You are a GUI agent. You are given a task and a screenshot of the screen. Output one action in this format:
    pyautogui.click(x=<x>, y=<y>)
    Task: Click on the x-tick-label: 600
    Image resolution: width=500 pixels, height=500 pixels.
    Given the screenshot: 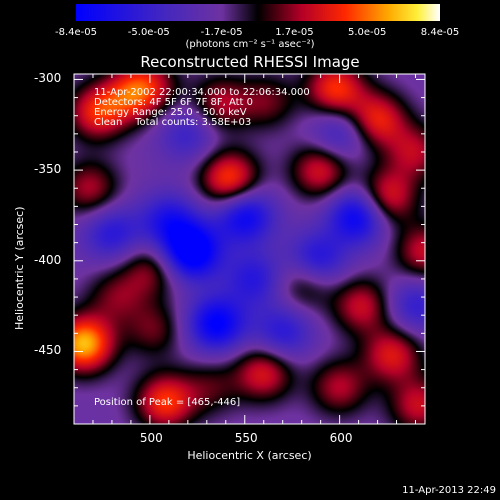 What is the action you would take?
    pyautogui.click(x=341, y=438)
    